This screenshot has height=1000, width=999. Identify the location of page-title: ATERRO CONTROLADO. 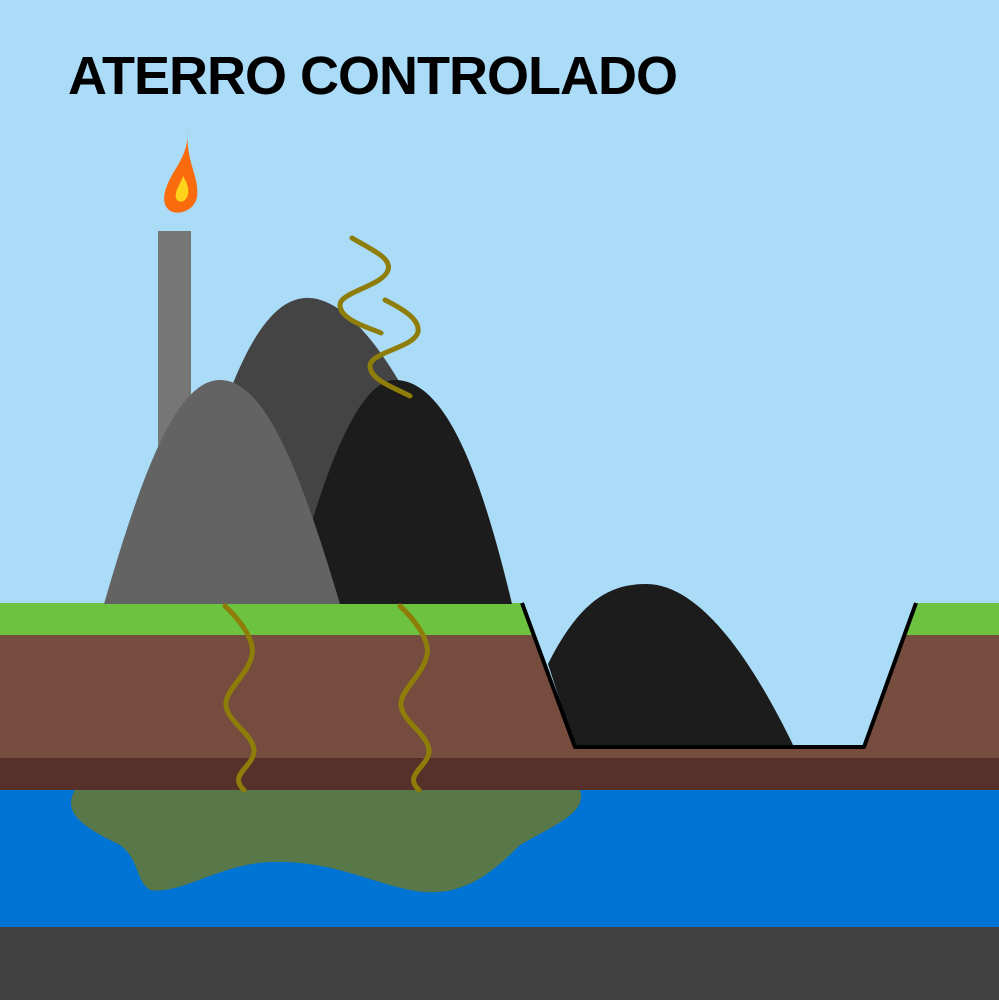
(372, 76).